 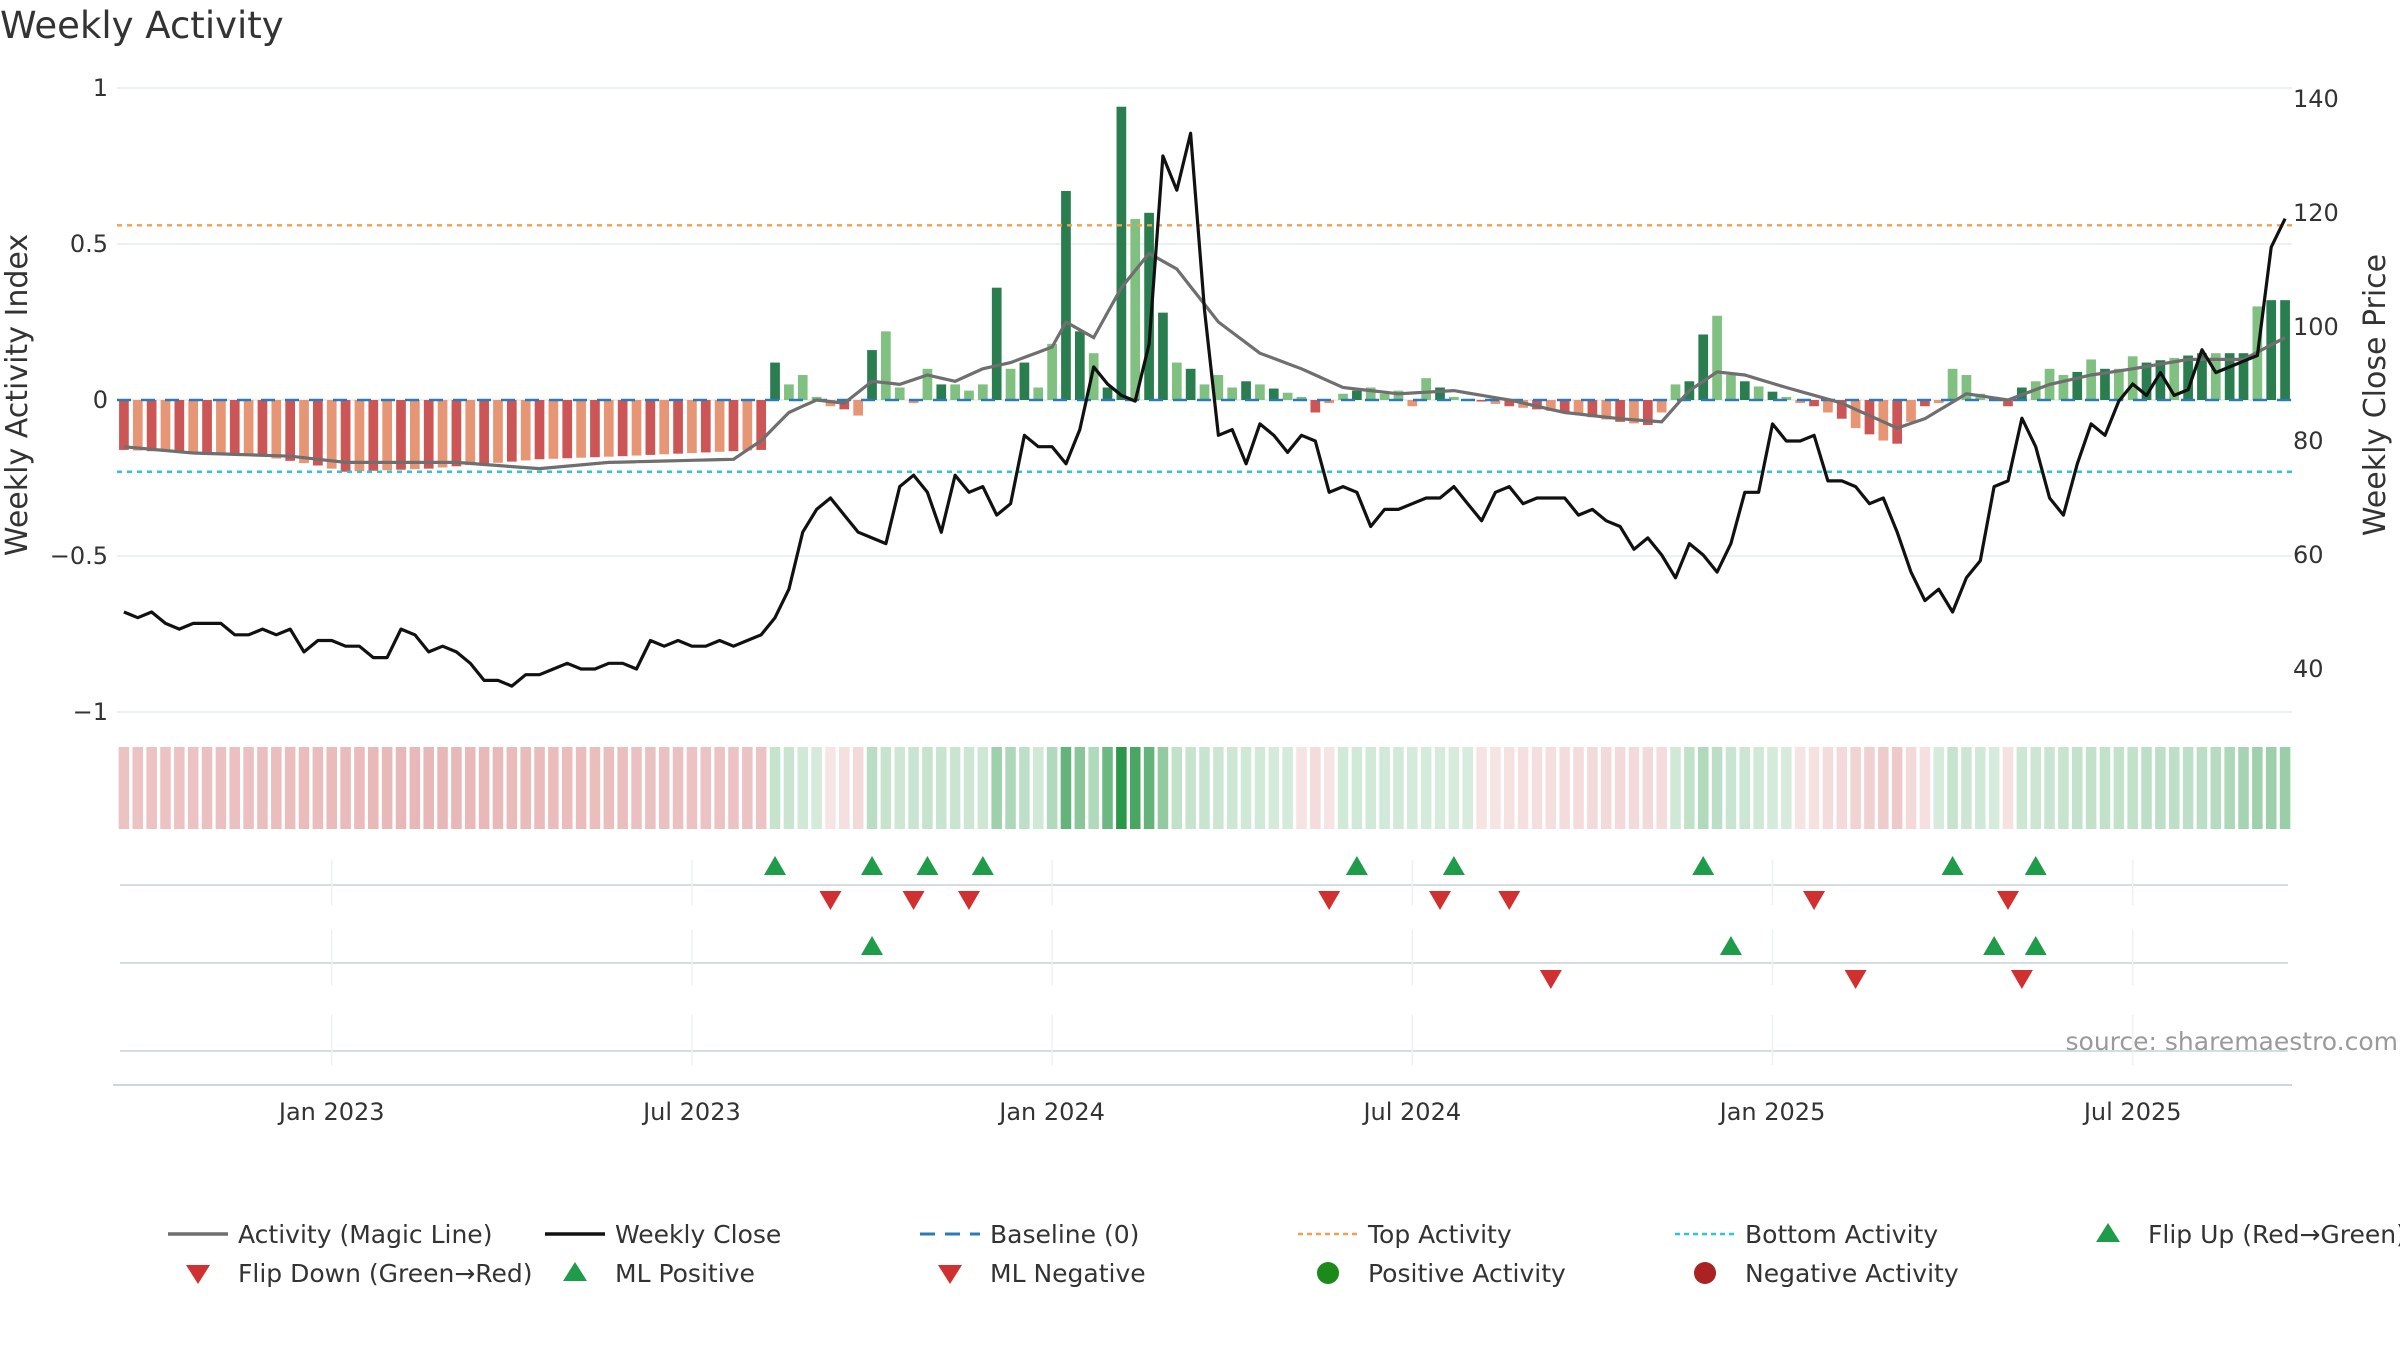 What do you see at coordinates (89, 244) in the screenshot?
I see `left-tick-label: 0.5` at bounding box center [89, 244].